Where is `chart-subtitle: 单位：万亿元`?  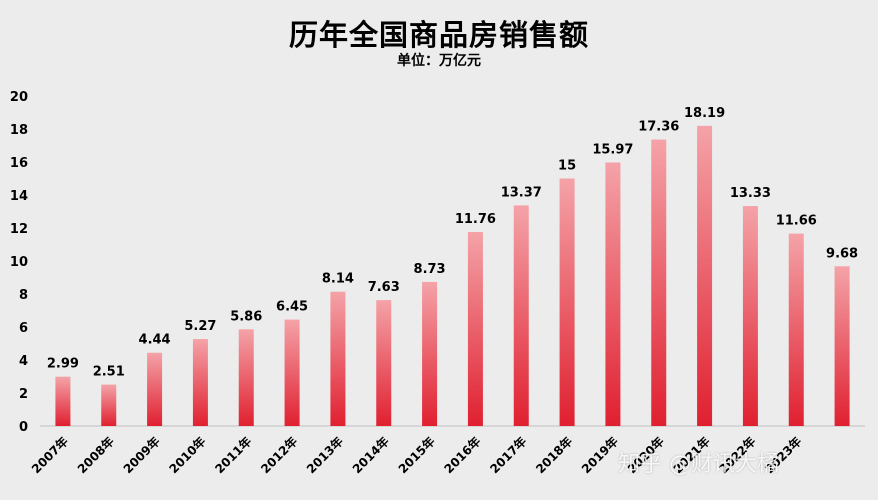 chart-subtitle: 单位：万亿元 is located at coordinates (439, 61).